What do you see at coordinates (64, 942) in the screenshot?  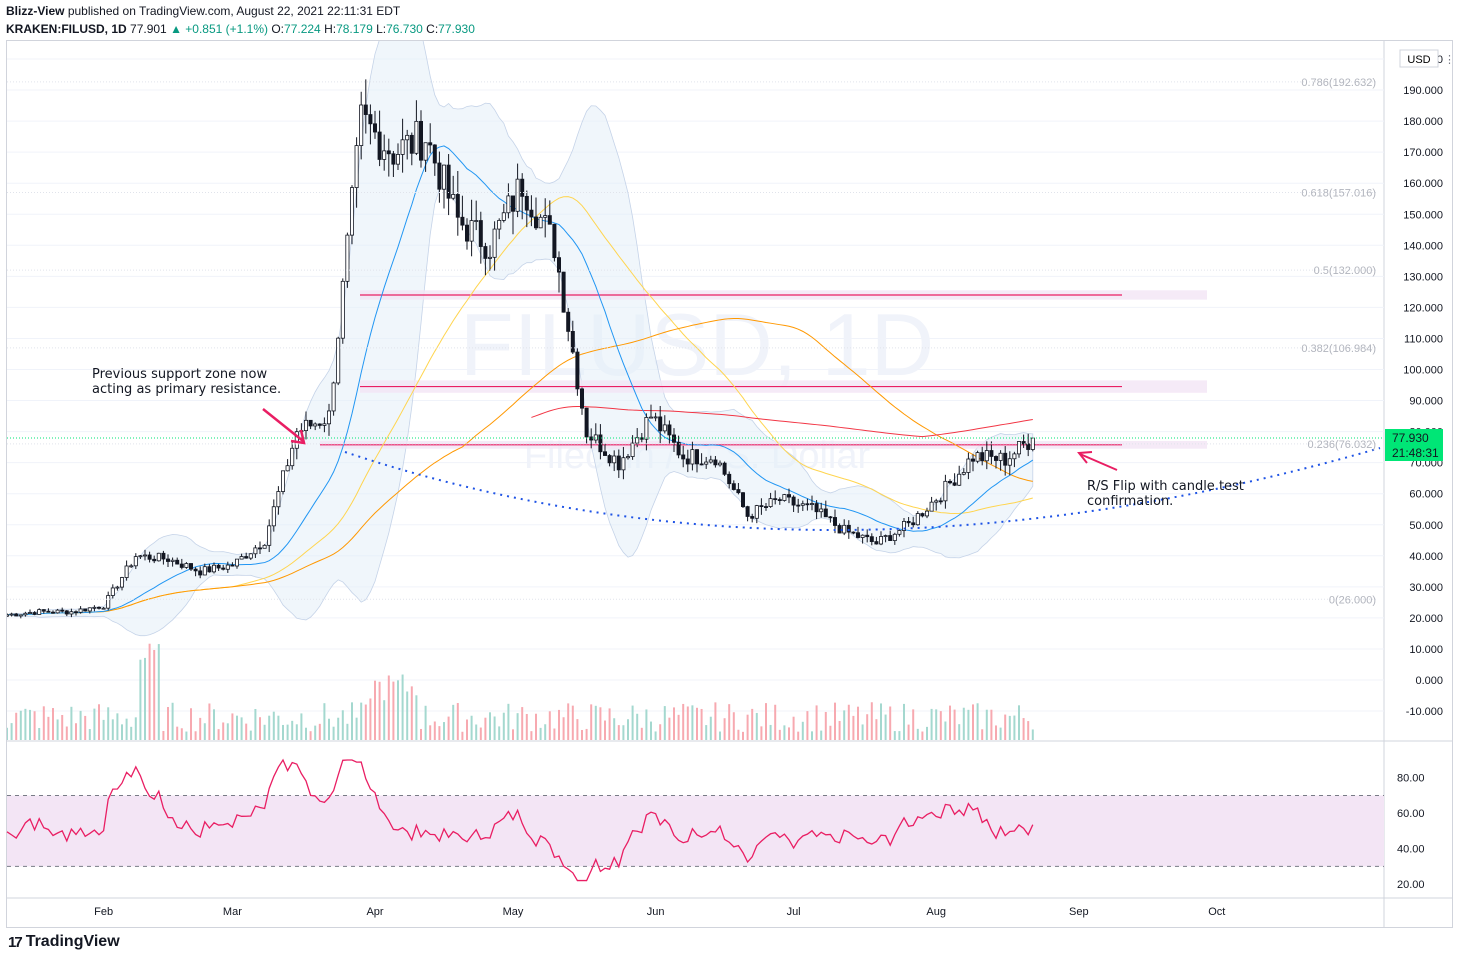 I see `tradingview-logo: 17 TradingView` at bounding box center [64, 942].